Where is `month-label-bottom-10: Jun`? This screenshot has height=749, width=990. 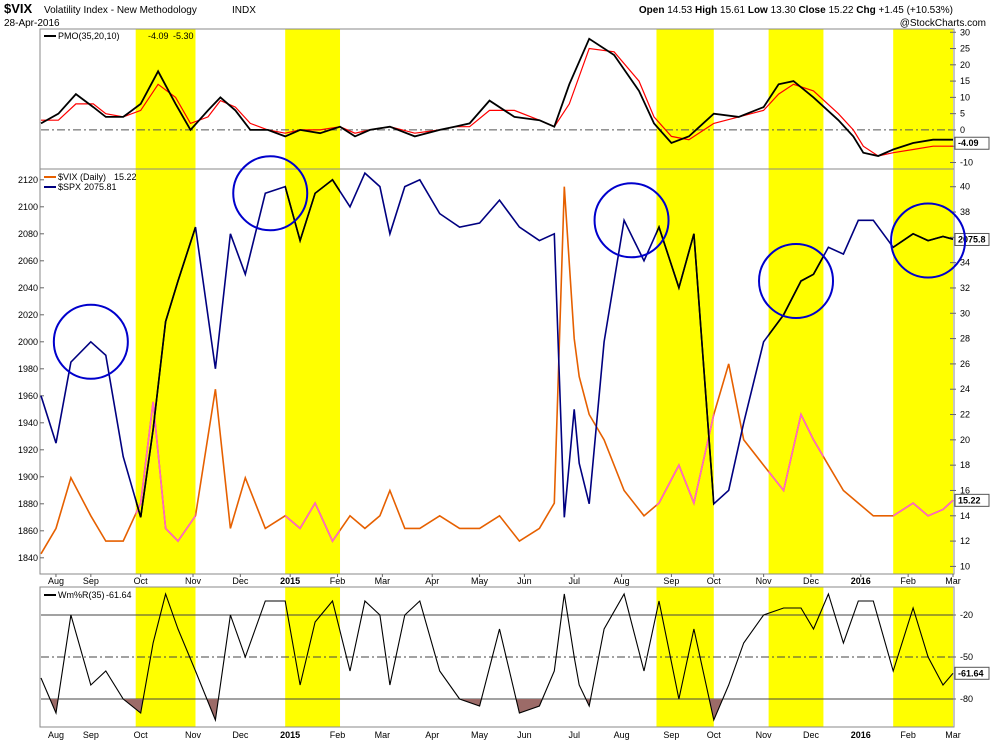
month-label-bottom-10: Jun is located at coordinates (524, 735).